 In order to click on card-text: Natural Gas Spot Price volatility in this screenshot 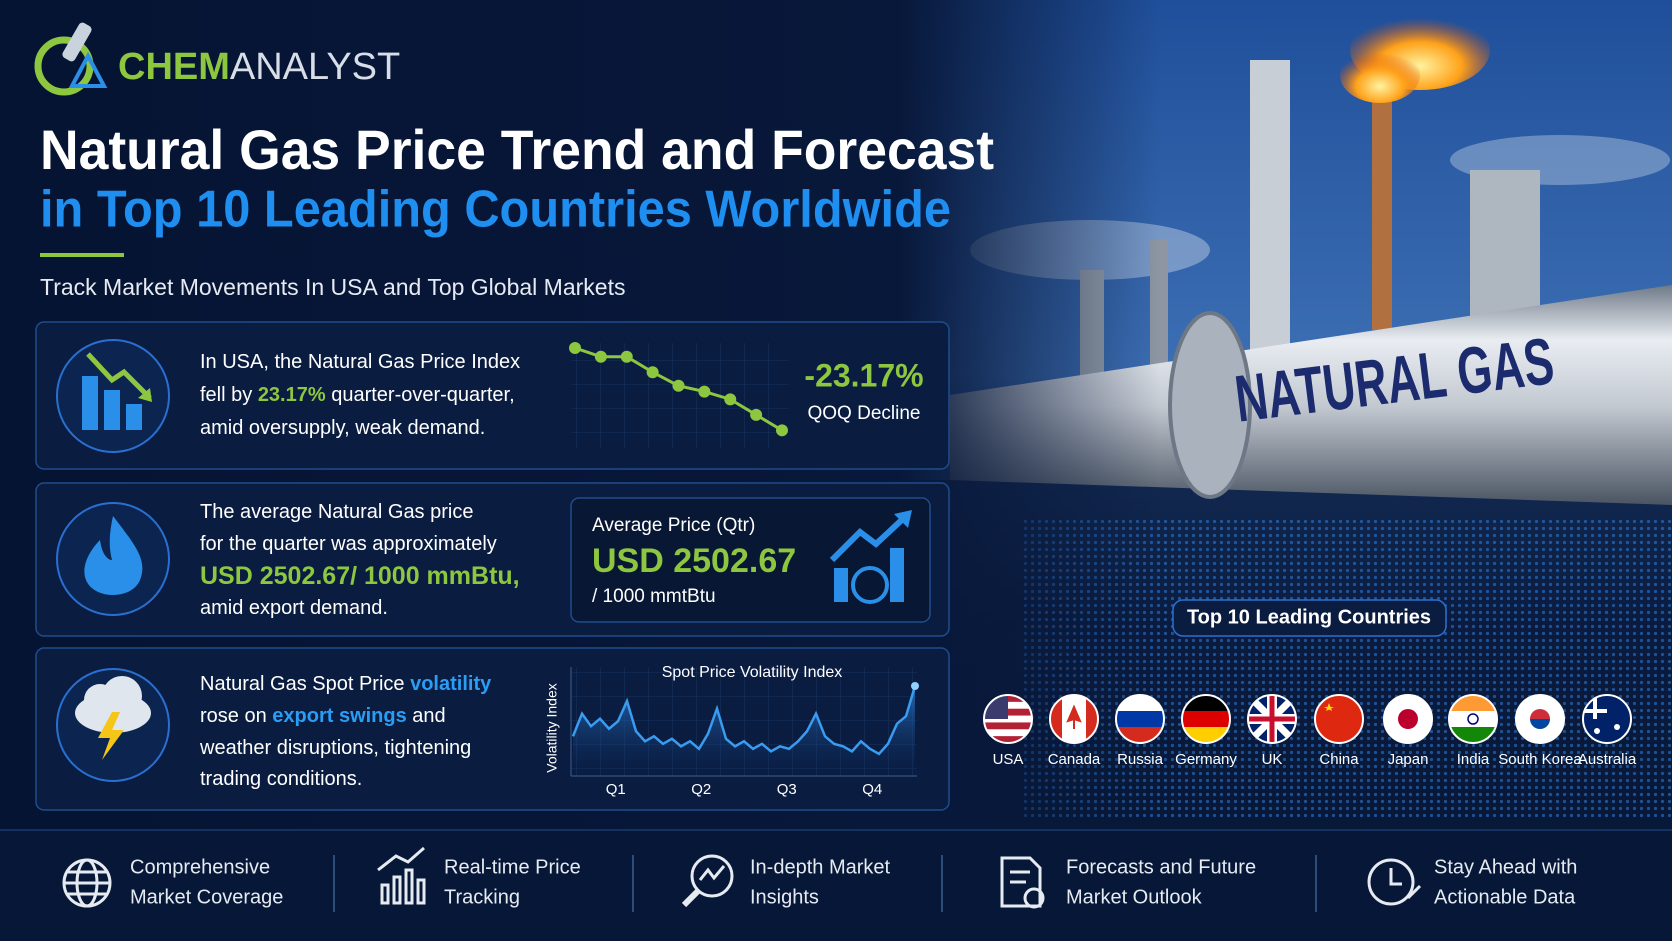, I will do `click(346, 684)`.